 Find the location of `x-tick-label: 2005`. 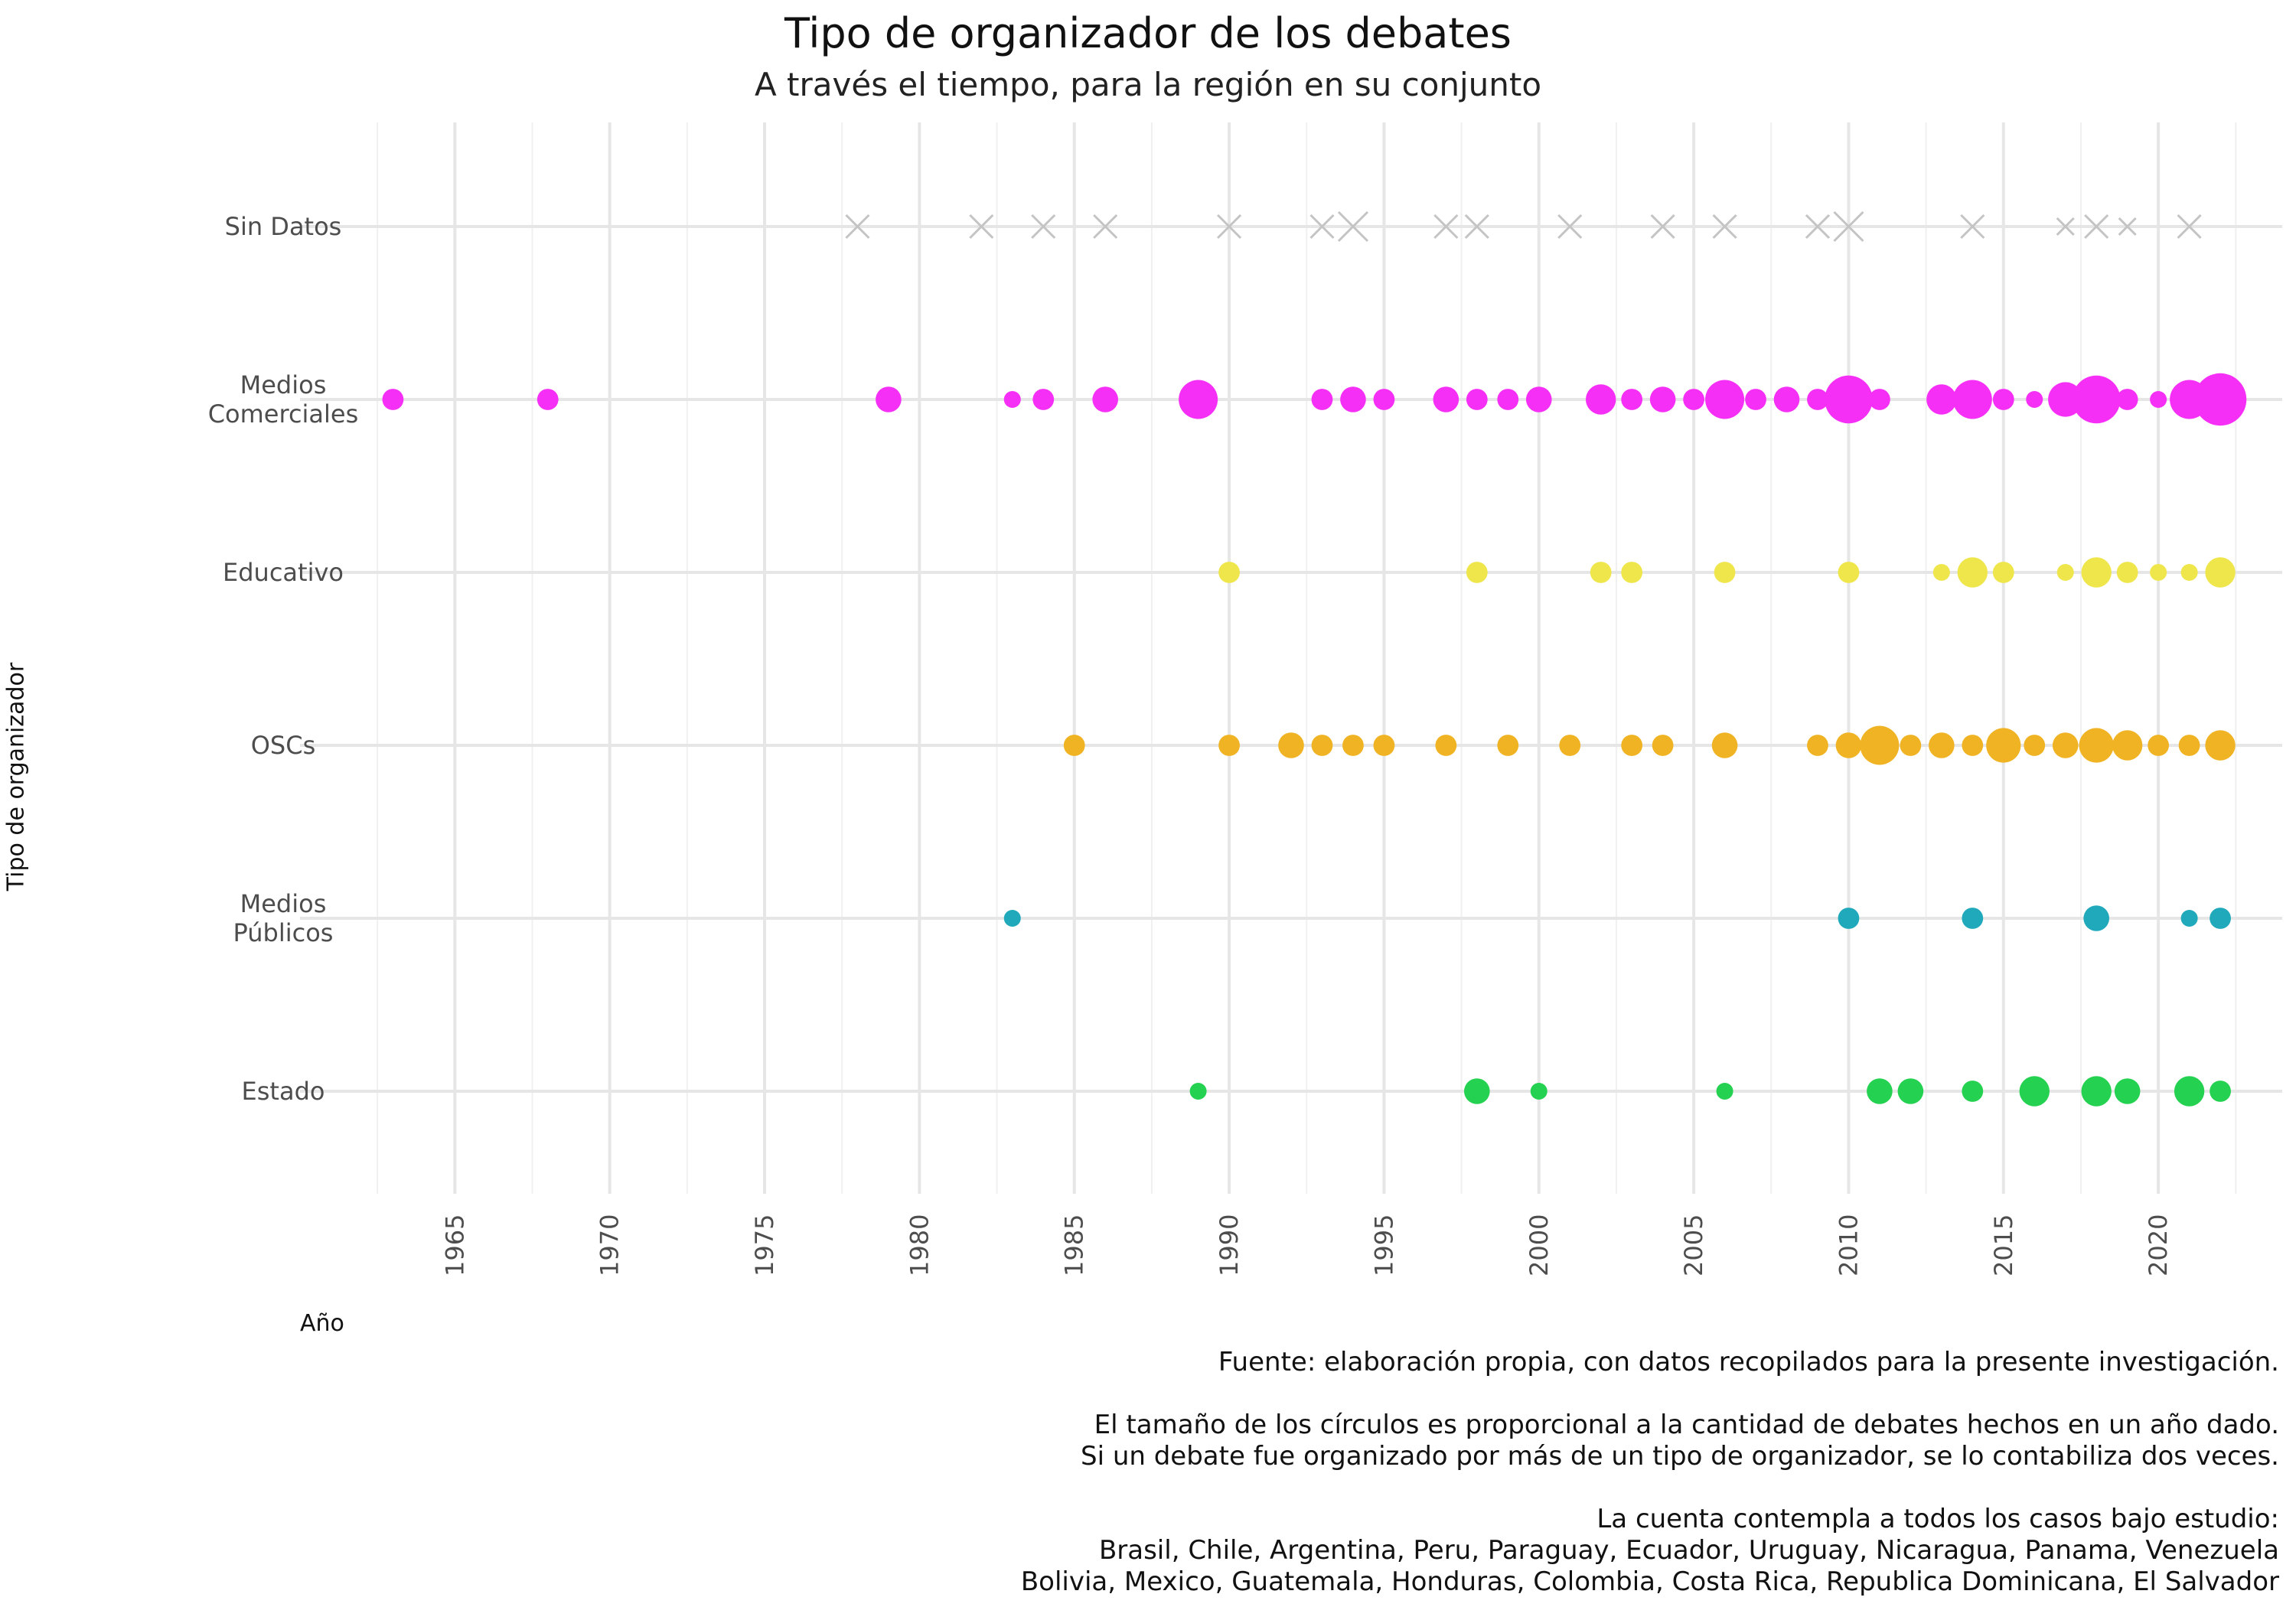

x-tick-label: 2005 is located at coordinates (1693, 1245).